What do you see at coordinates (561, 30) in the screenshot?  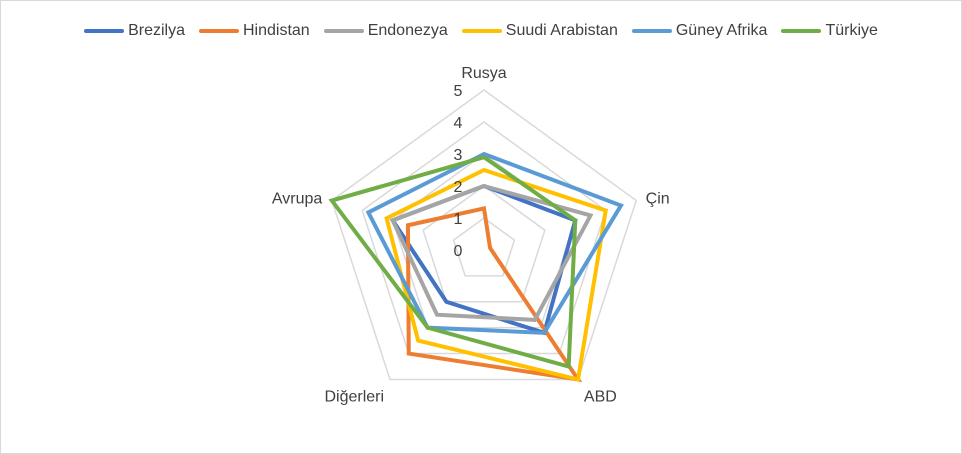 I see `legend-label: Suudi Arabistan` at bounding box center [561, 30].